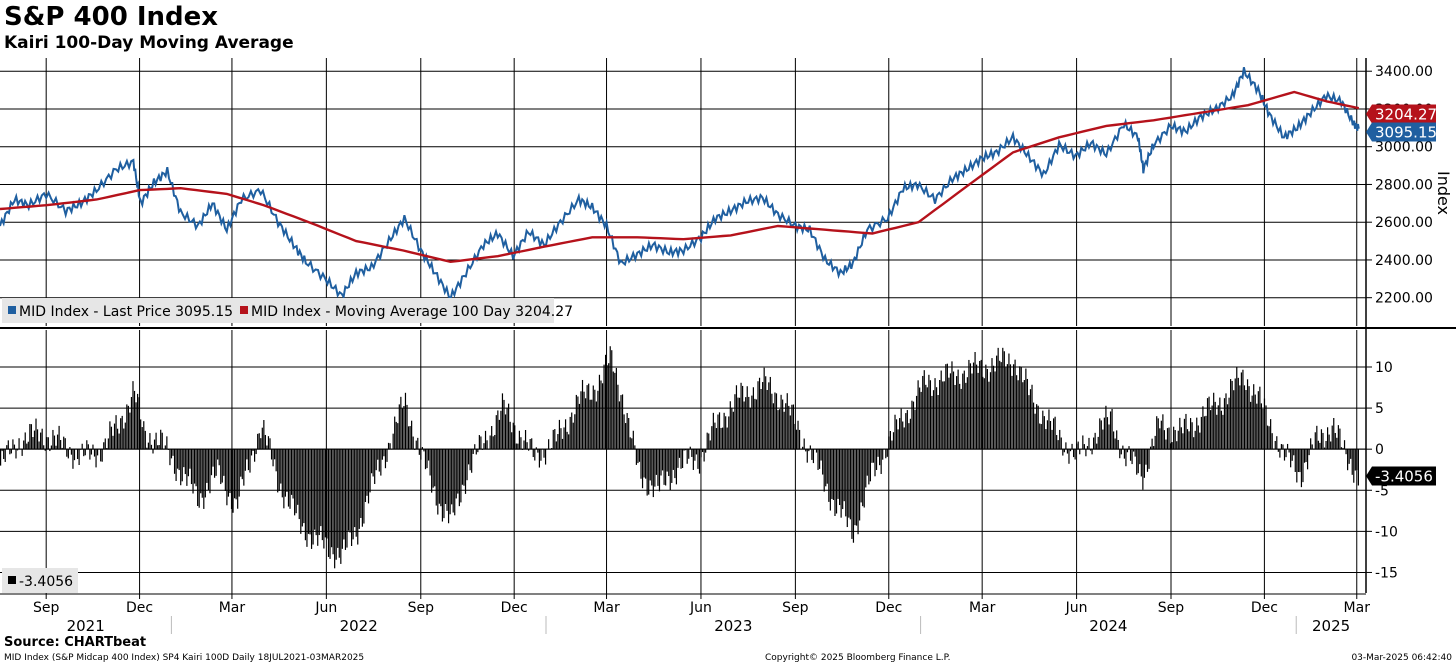 Image resolution: width=1456 pixels, height=665 pixels. Describe the element at coordinates (359, 626) in the screenshot. I see `x-year-label: 2022` at that location.